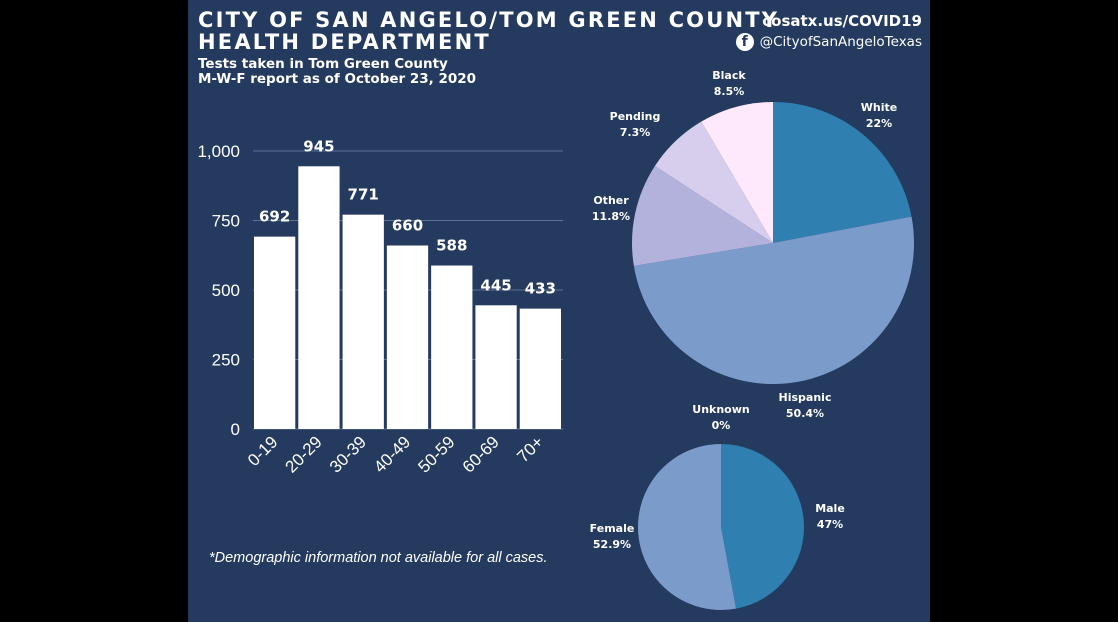  I want to click on sex-pie-chart: Male 47% Female 52.9% Unknown 0%, so click(717, 506).